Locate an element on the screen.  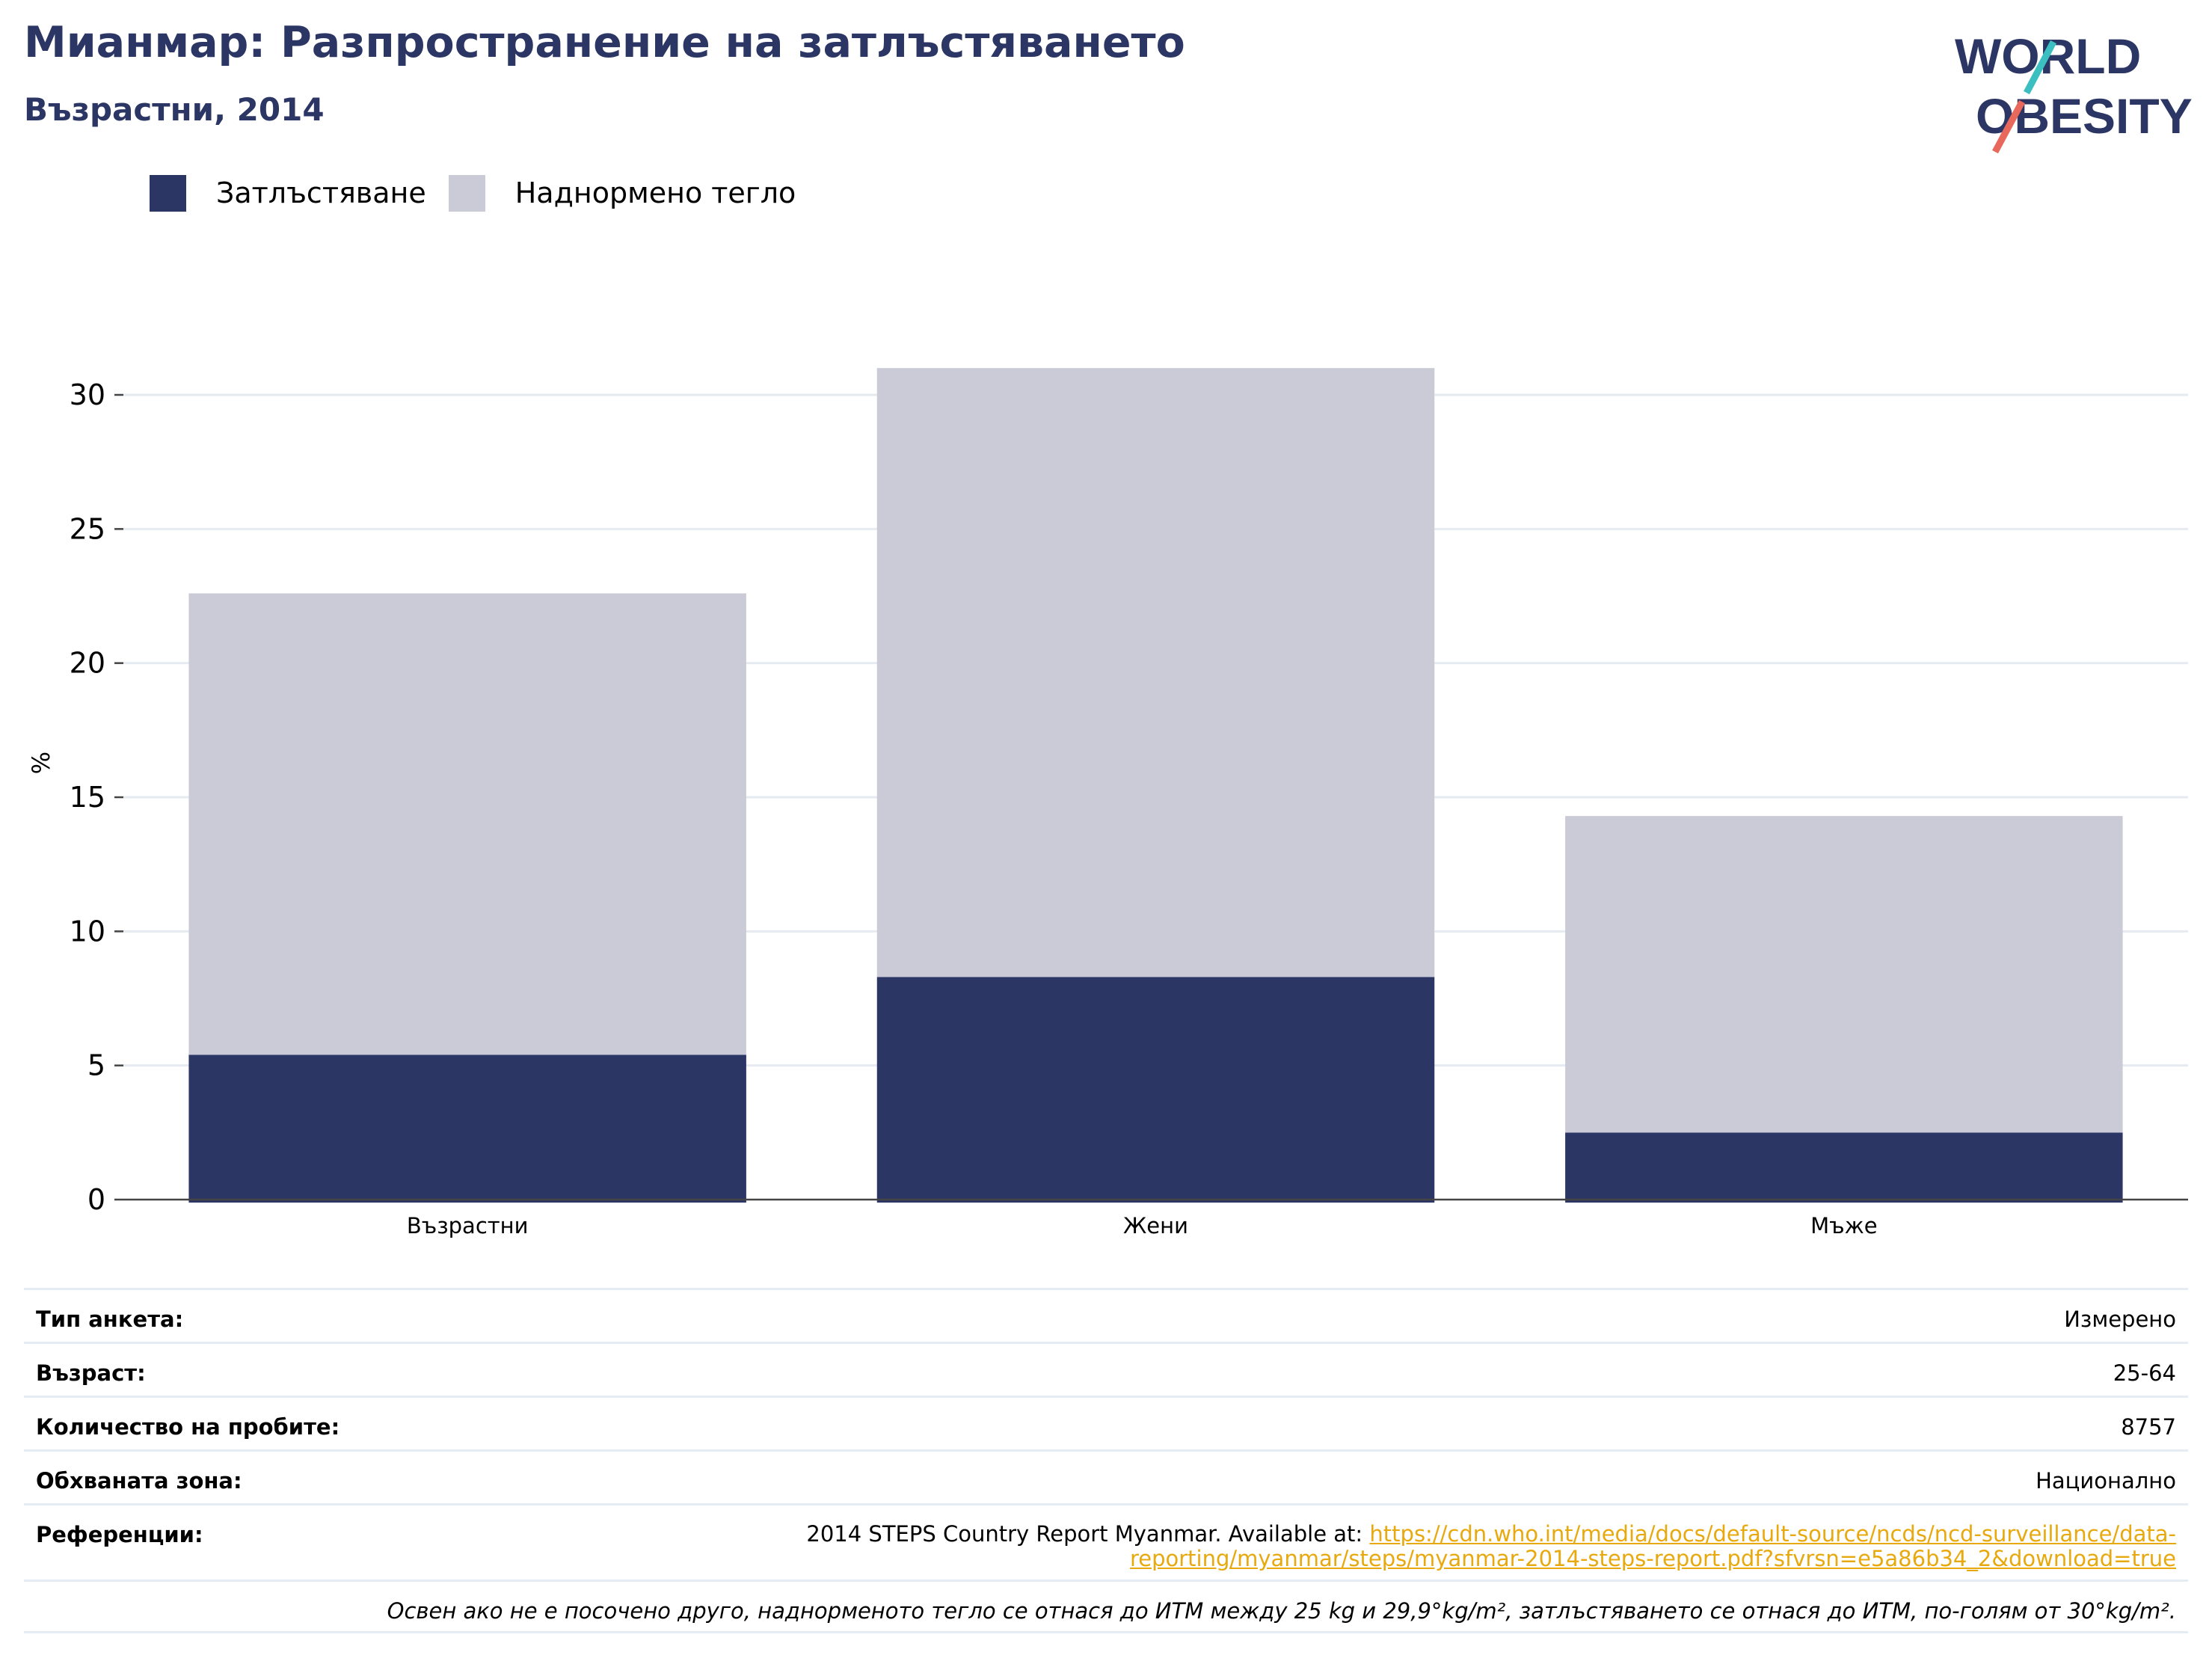
survey-type-label: Тип анкета: is located at coordinates (110, 1319).